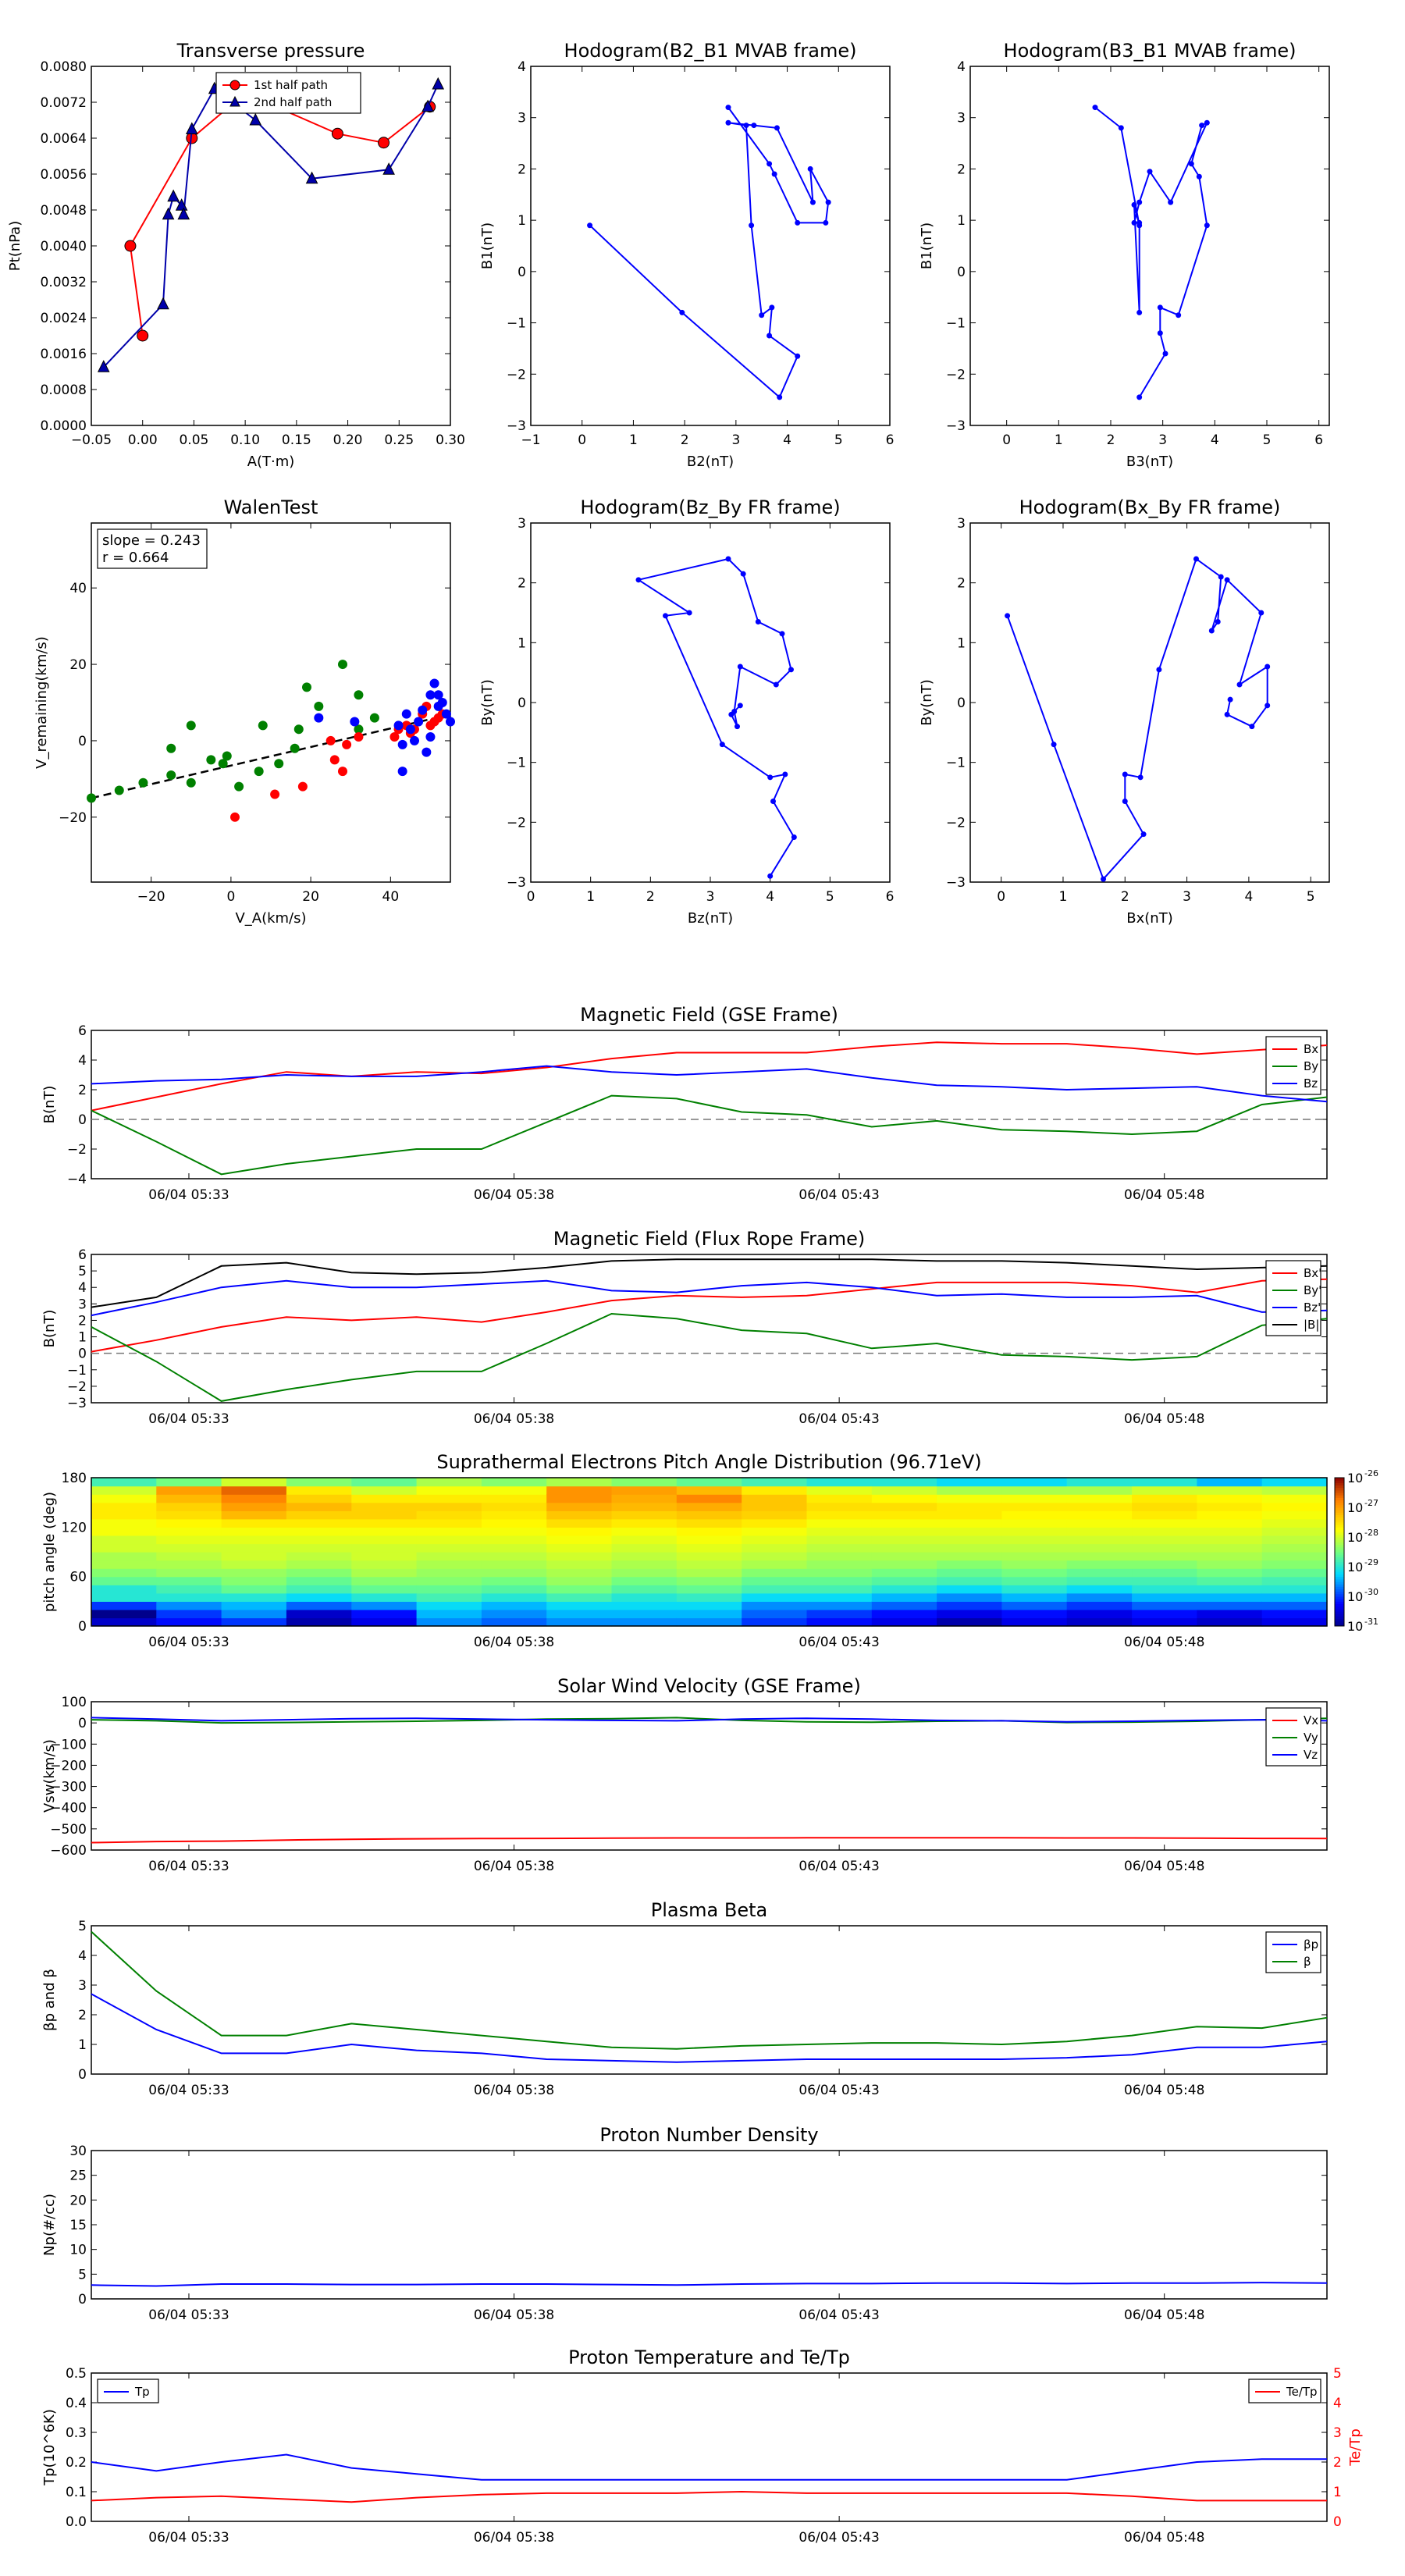  I want to click on y-tick-label: 180, so click(74, 1478).